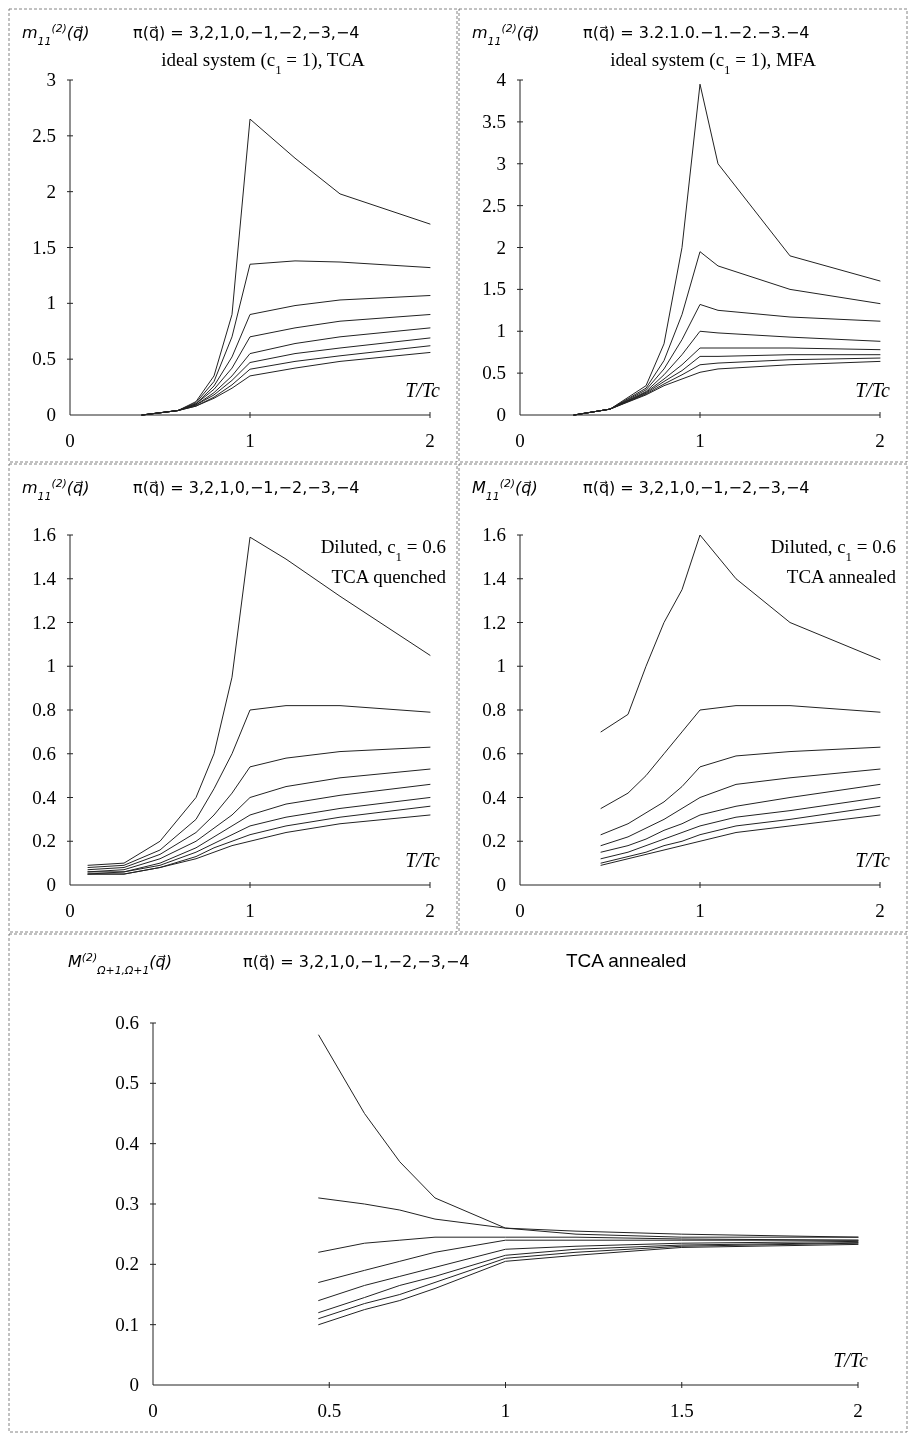 The width and height of the screenshot is (918, 1444). What do you see at coordinates (626, 960) in the screenshot?
I see `chart-subtitle: TCA annealed` at bounding box center [626, 960].